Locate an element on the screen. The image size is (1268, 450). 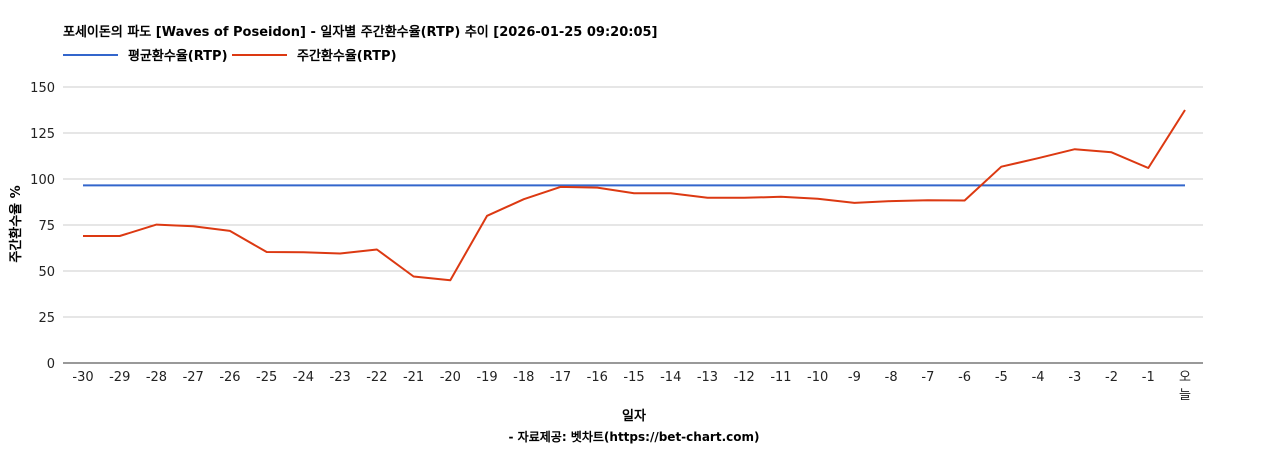
x-tick-label: -25 is located at coordinates (266, 377).